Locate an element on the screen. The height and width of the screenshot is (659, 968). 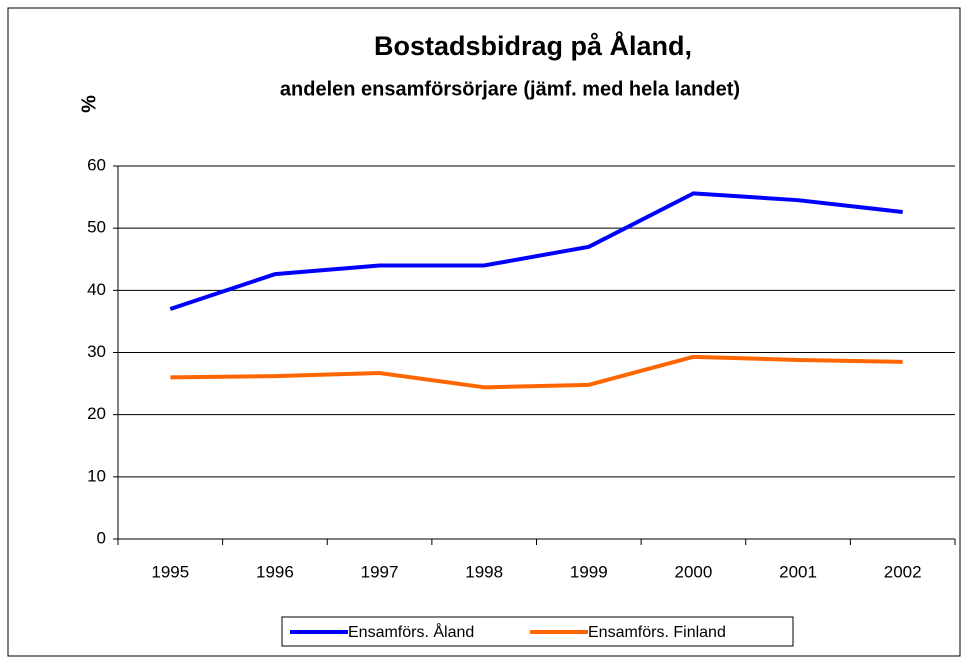
legend-label: Ensamförs. Finland is located at coordinates (657, 632).